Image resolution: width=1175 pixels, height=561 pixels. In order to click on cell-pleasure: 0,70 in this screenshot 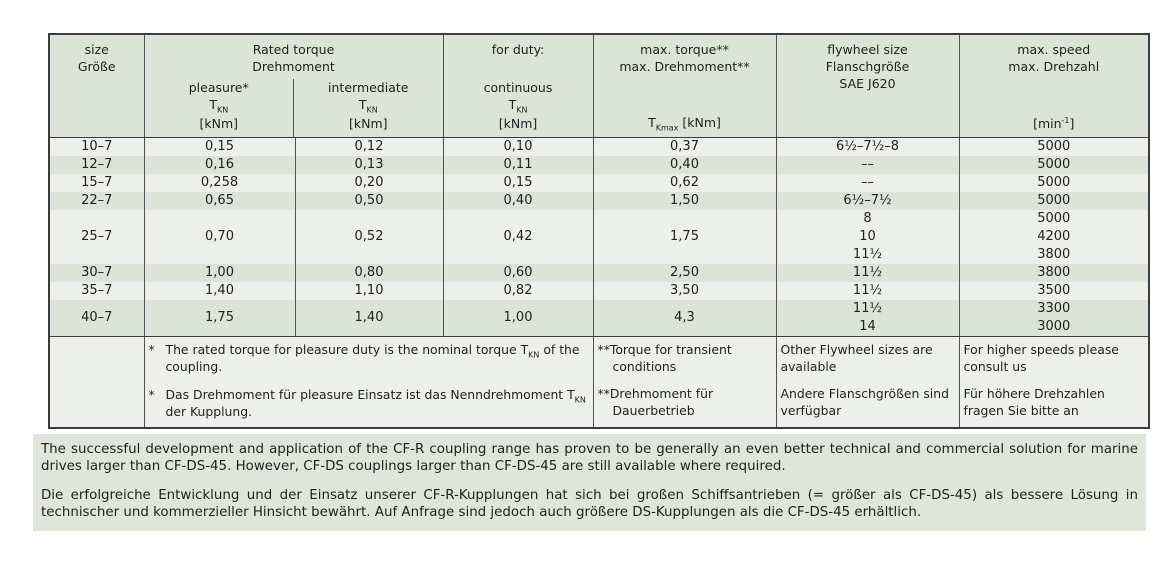, I will do `click(219, 237)`.